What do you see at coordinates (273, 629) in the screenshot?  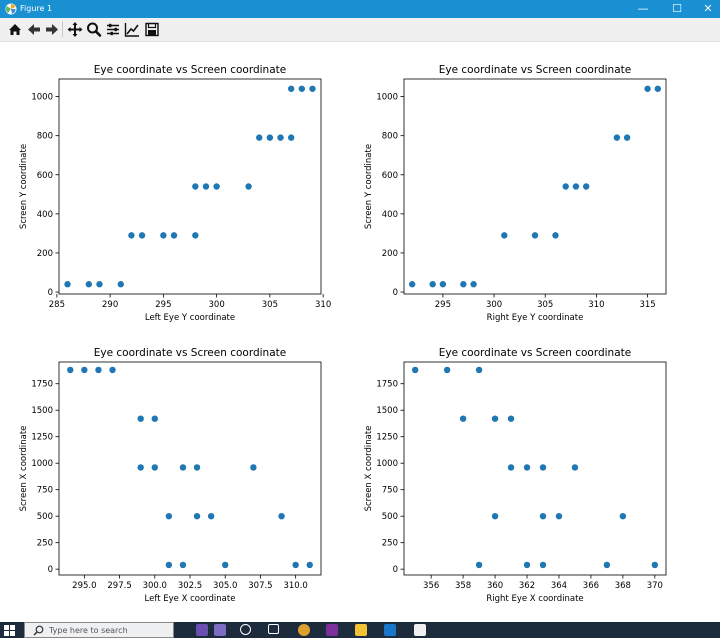 I see `task-view-icon` at bounding box center [273, 629].